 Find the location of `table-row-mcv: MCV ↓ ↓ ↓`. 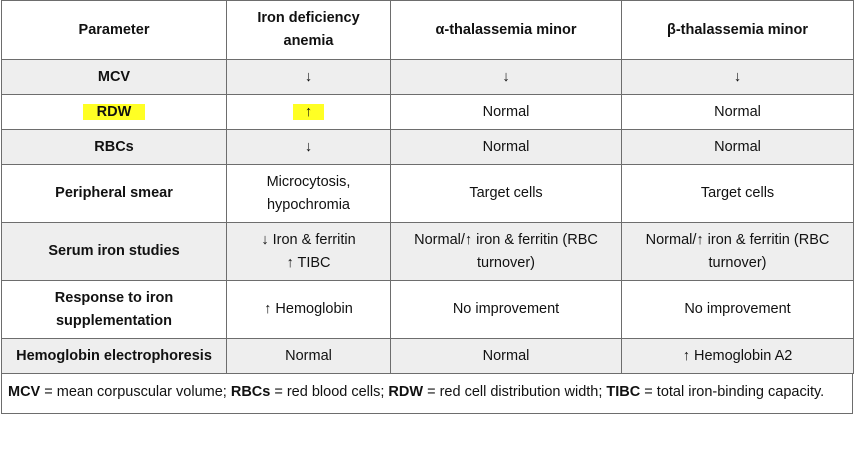

table-row-mcv: MCV ↓ ↓ ↓ is located at coordinates (427, 77).